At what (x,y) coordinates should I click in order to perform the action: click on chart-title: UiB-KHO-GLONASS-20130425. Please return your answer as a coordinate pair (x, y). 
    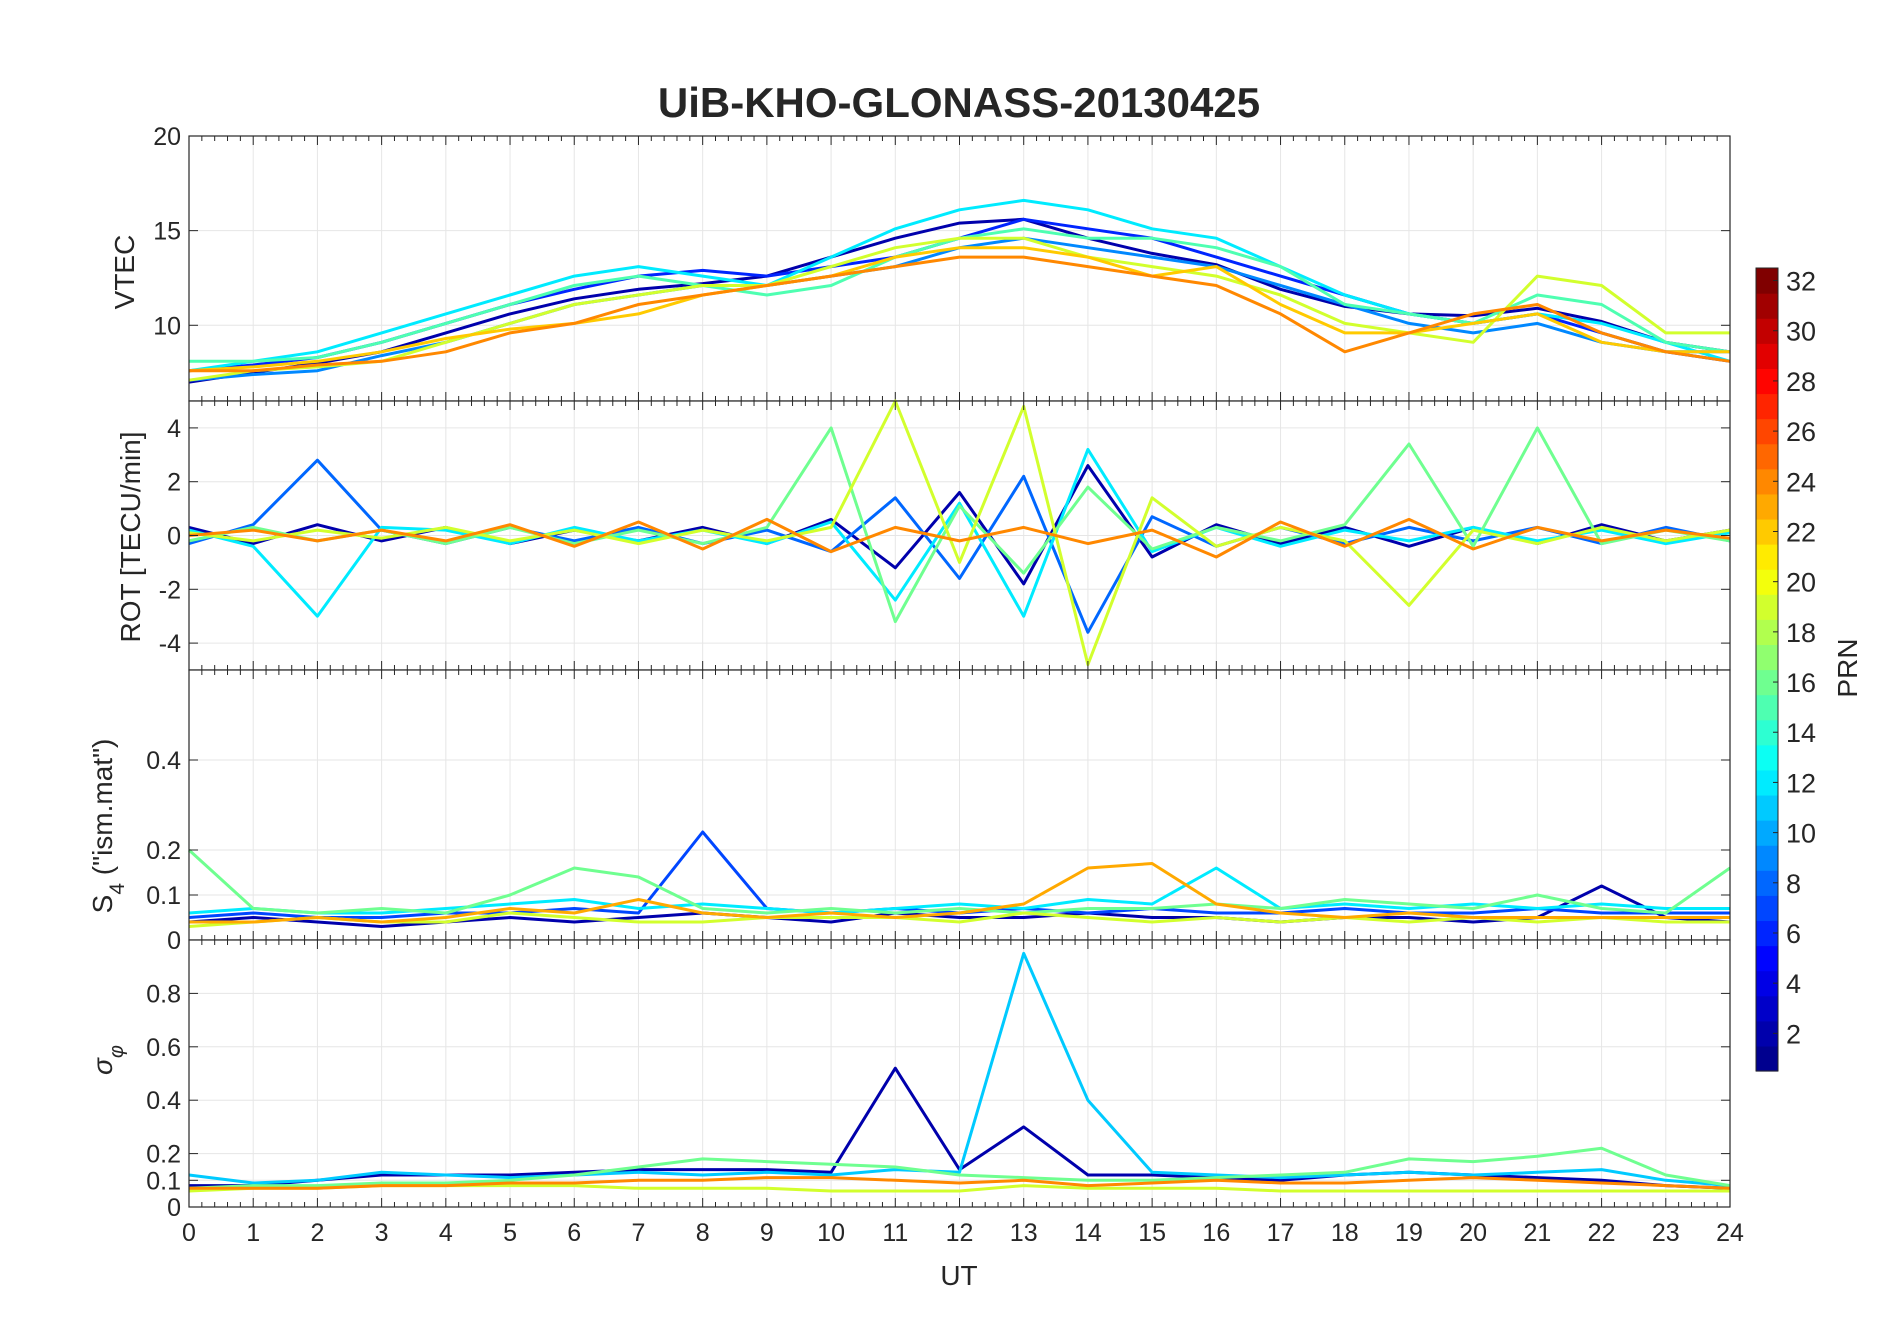
    Looking at the image, I should click on (959, 102).